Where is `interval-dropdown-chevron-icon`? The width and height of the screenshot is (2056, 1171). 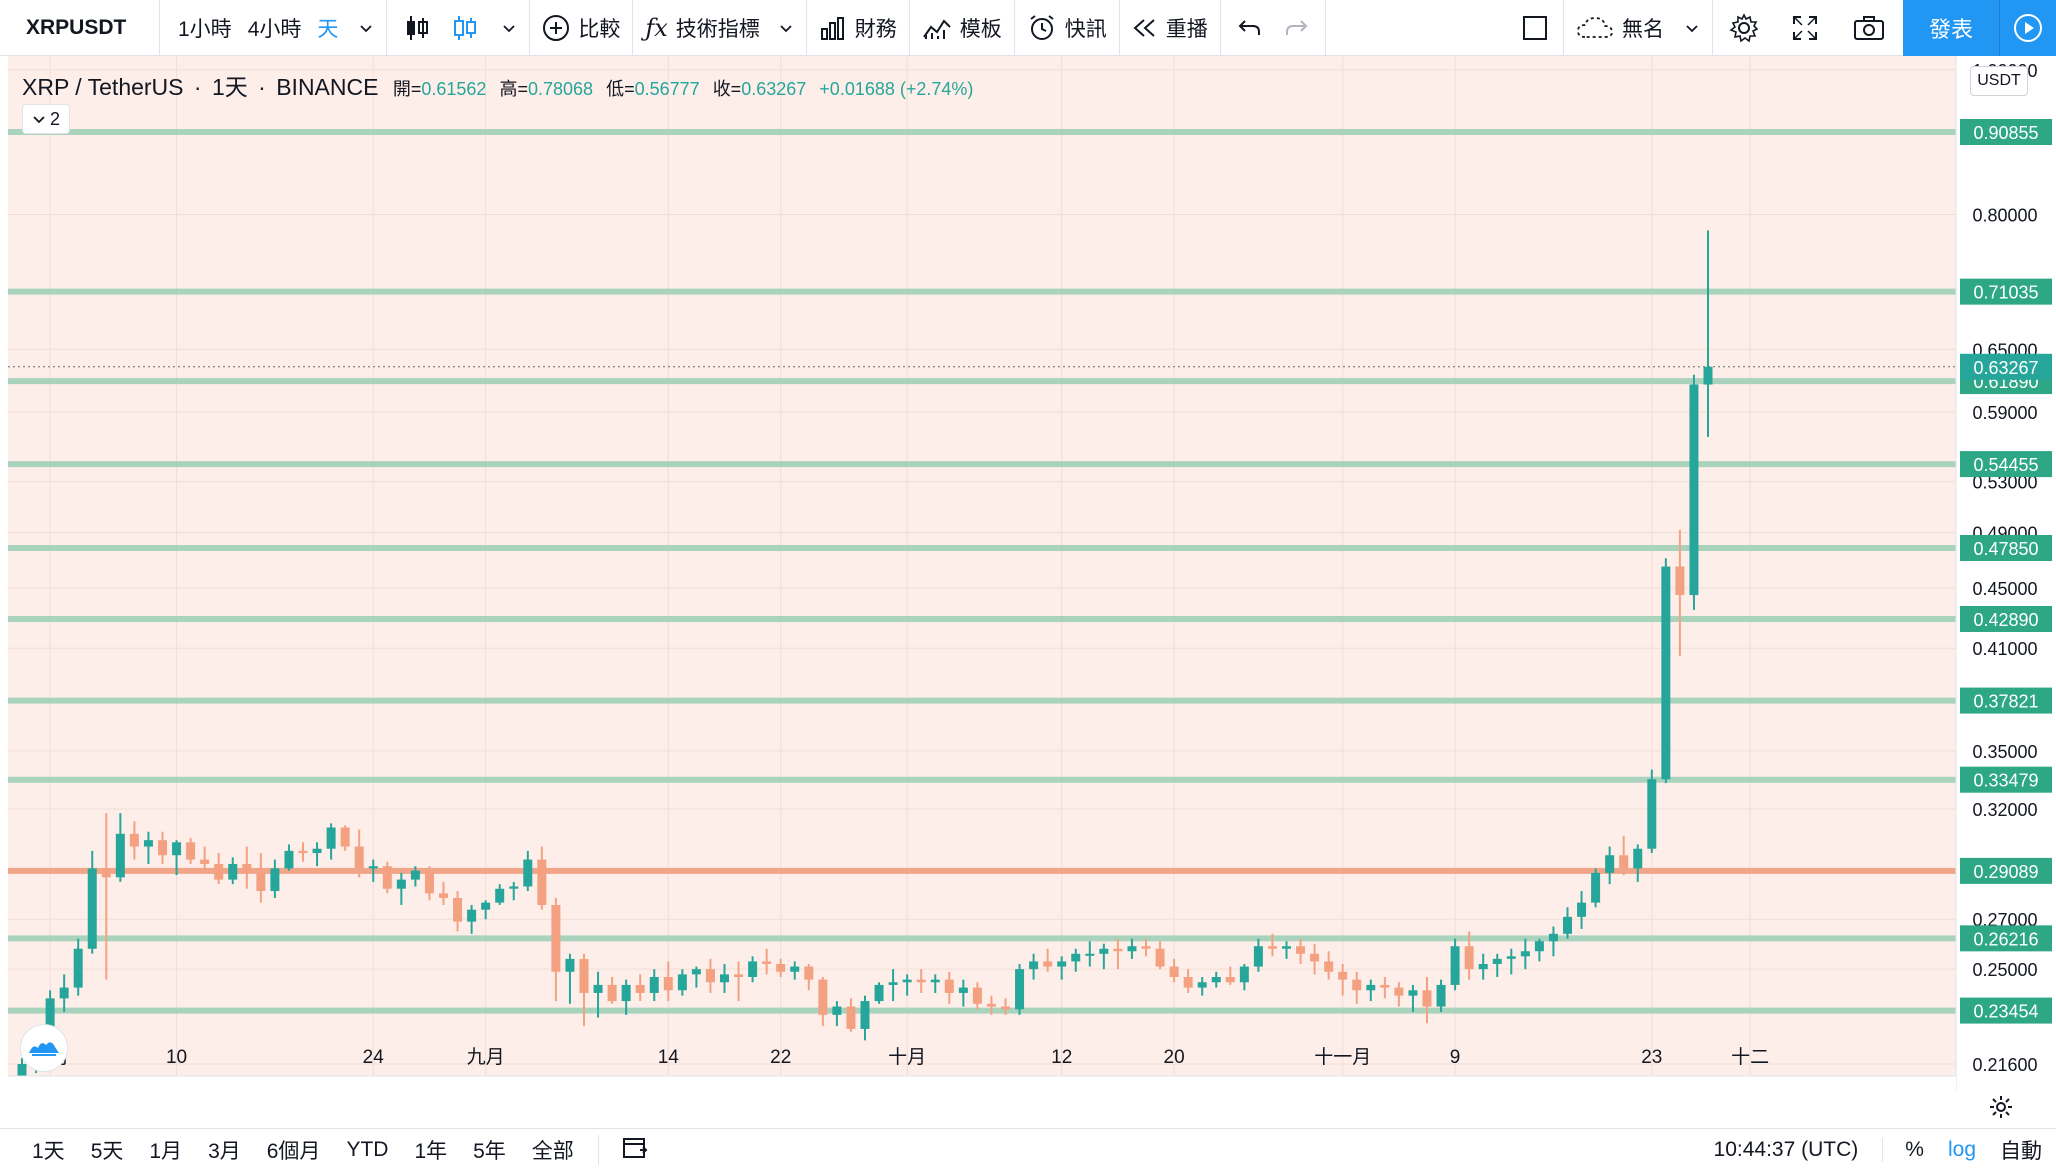 interval-dropdown-chevron-icon is located at coordinates (367, 28).